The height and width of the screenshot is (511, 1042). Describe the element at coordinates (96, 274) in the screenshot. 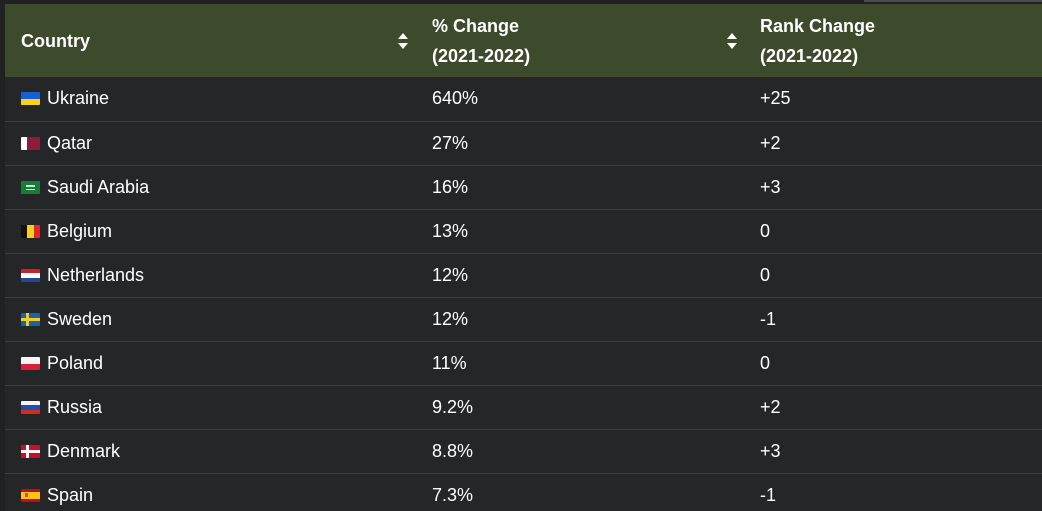

I see `country-name: Netherlands` at that location.